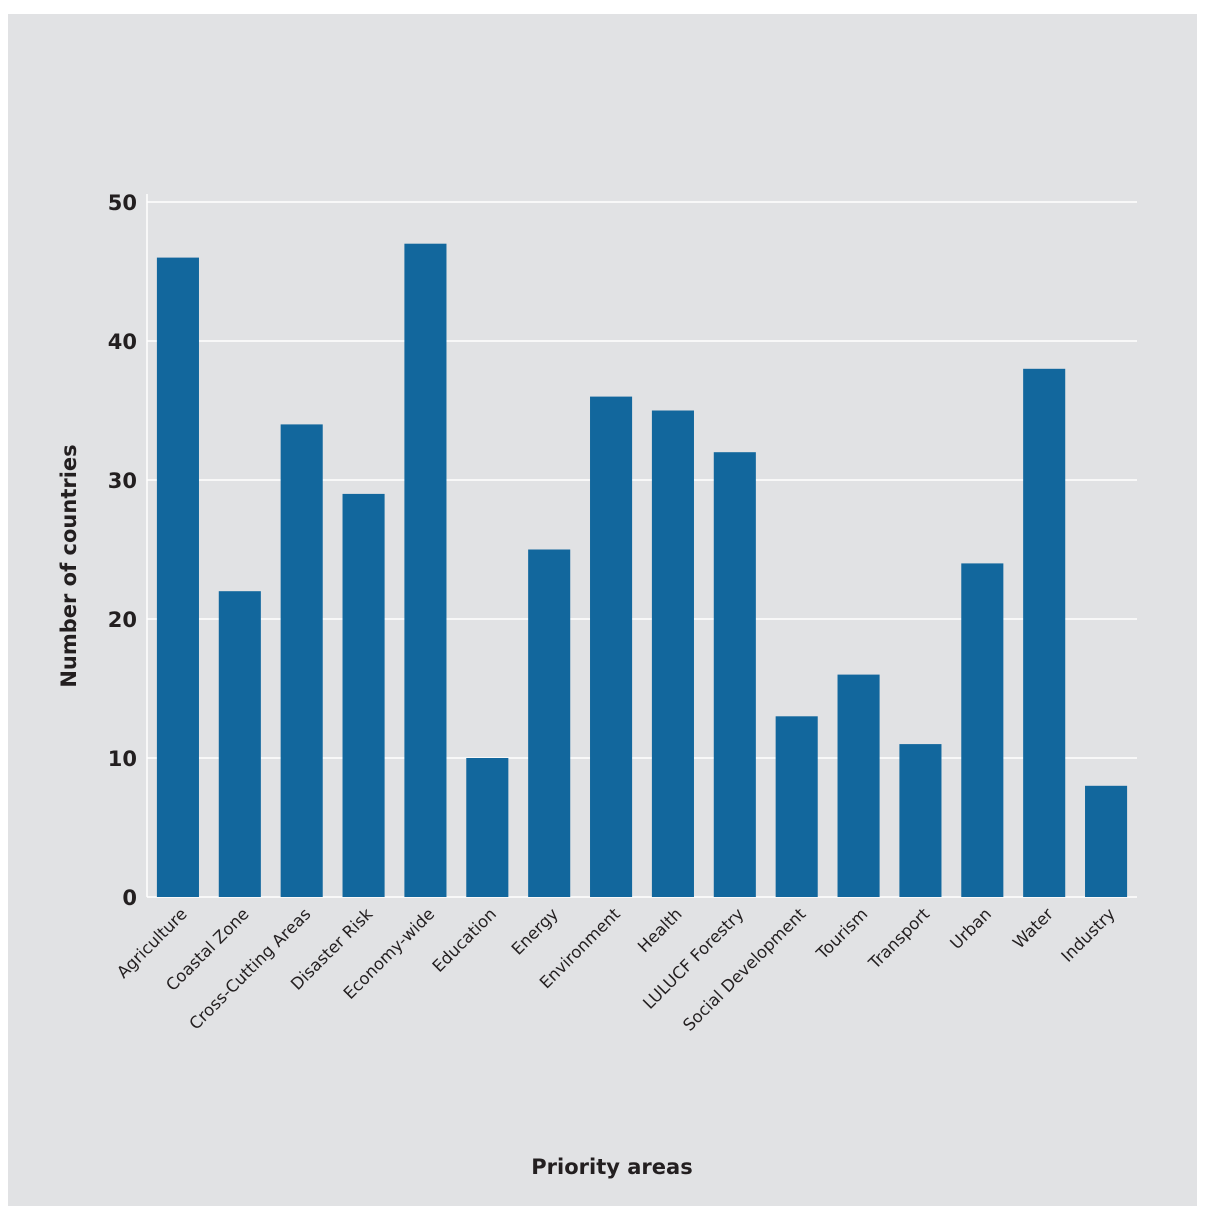 Image resolution: width=1205 pixels, height=1220 pixels. What do you see at coordinates (1033, 928) in the screenshot?
I see `x-tick-label: Water` at bounding box center [1033, 928].